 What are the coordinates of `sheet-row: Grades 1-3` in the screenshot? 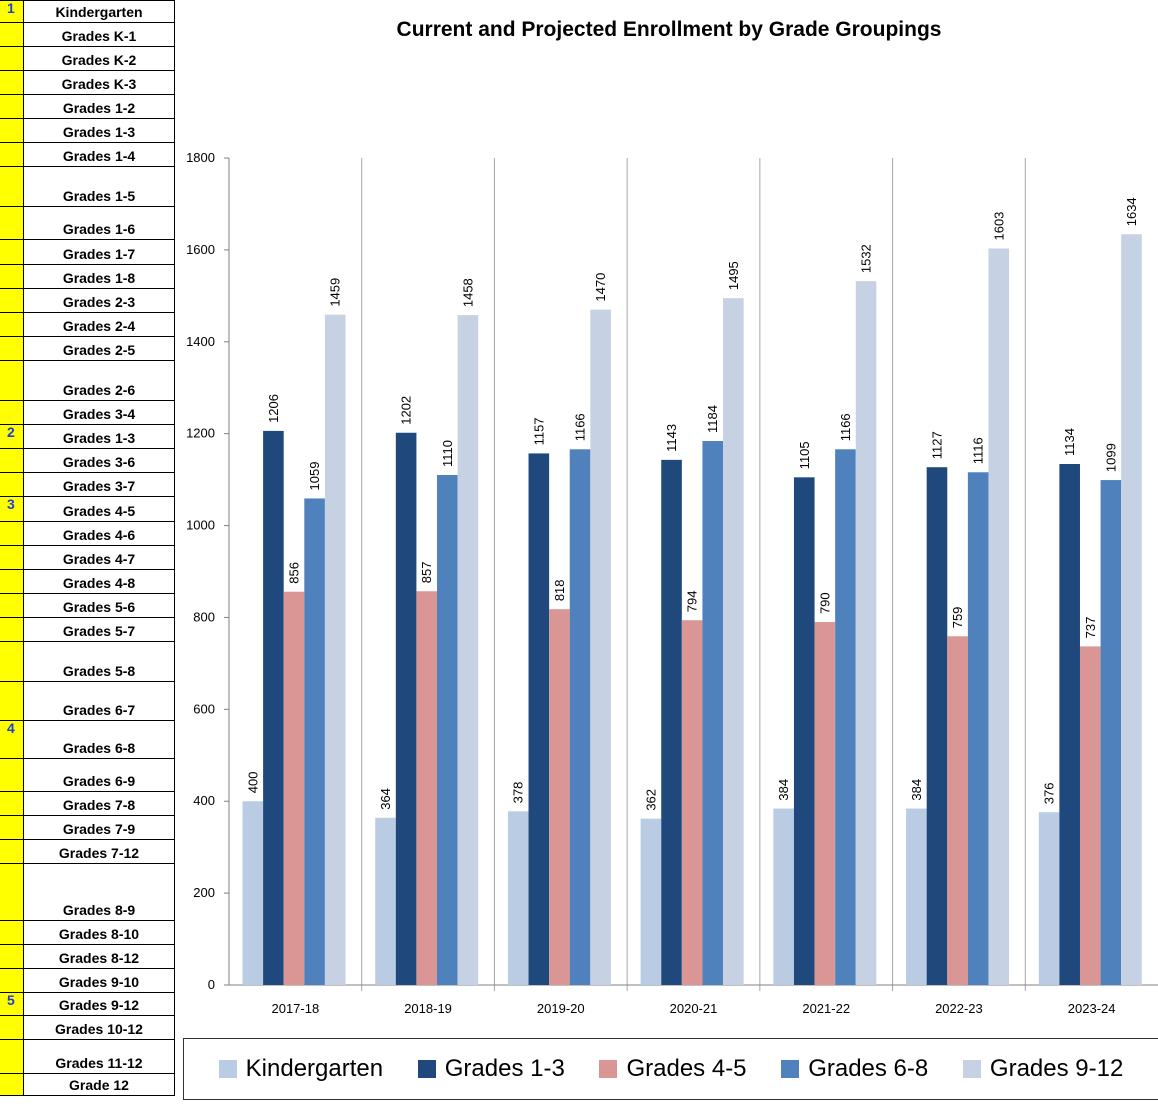 It's located at (87, 131).